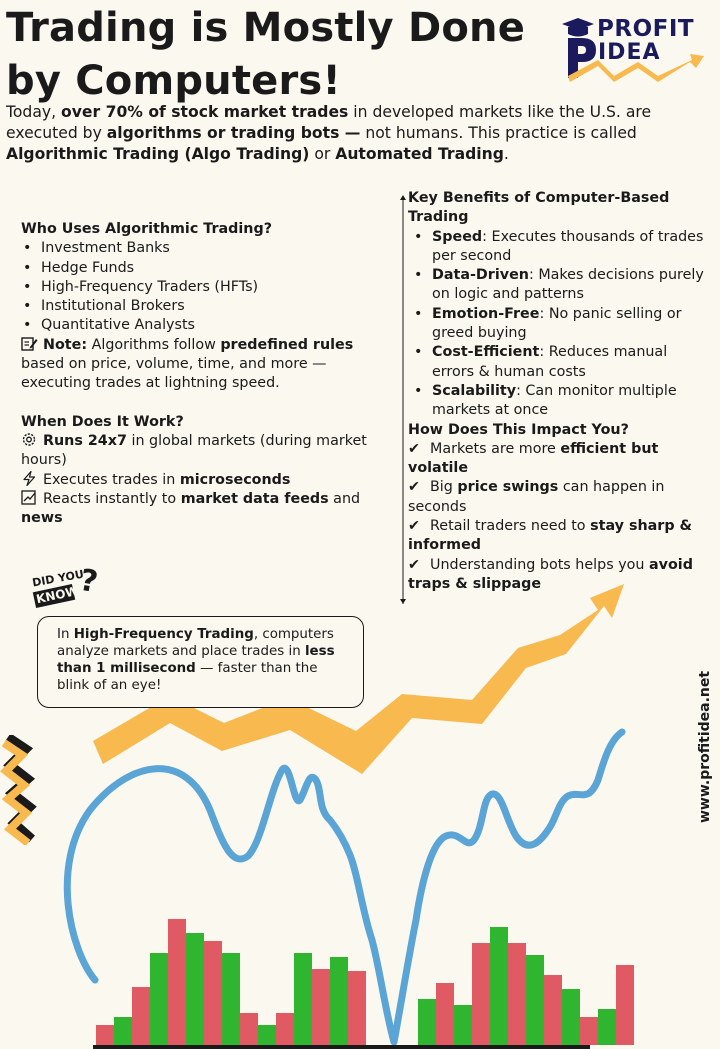 This screenshot has height=1049, width=720. I want to click on when-works-heading: When Does It Work?, so click(102, 421).